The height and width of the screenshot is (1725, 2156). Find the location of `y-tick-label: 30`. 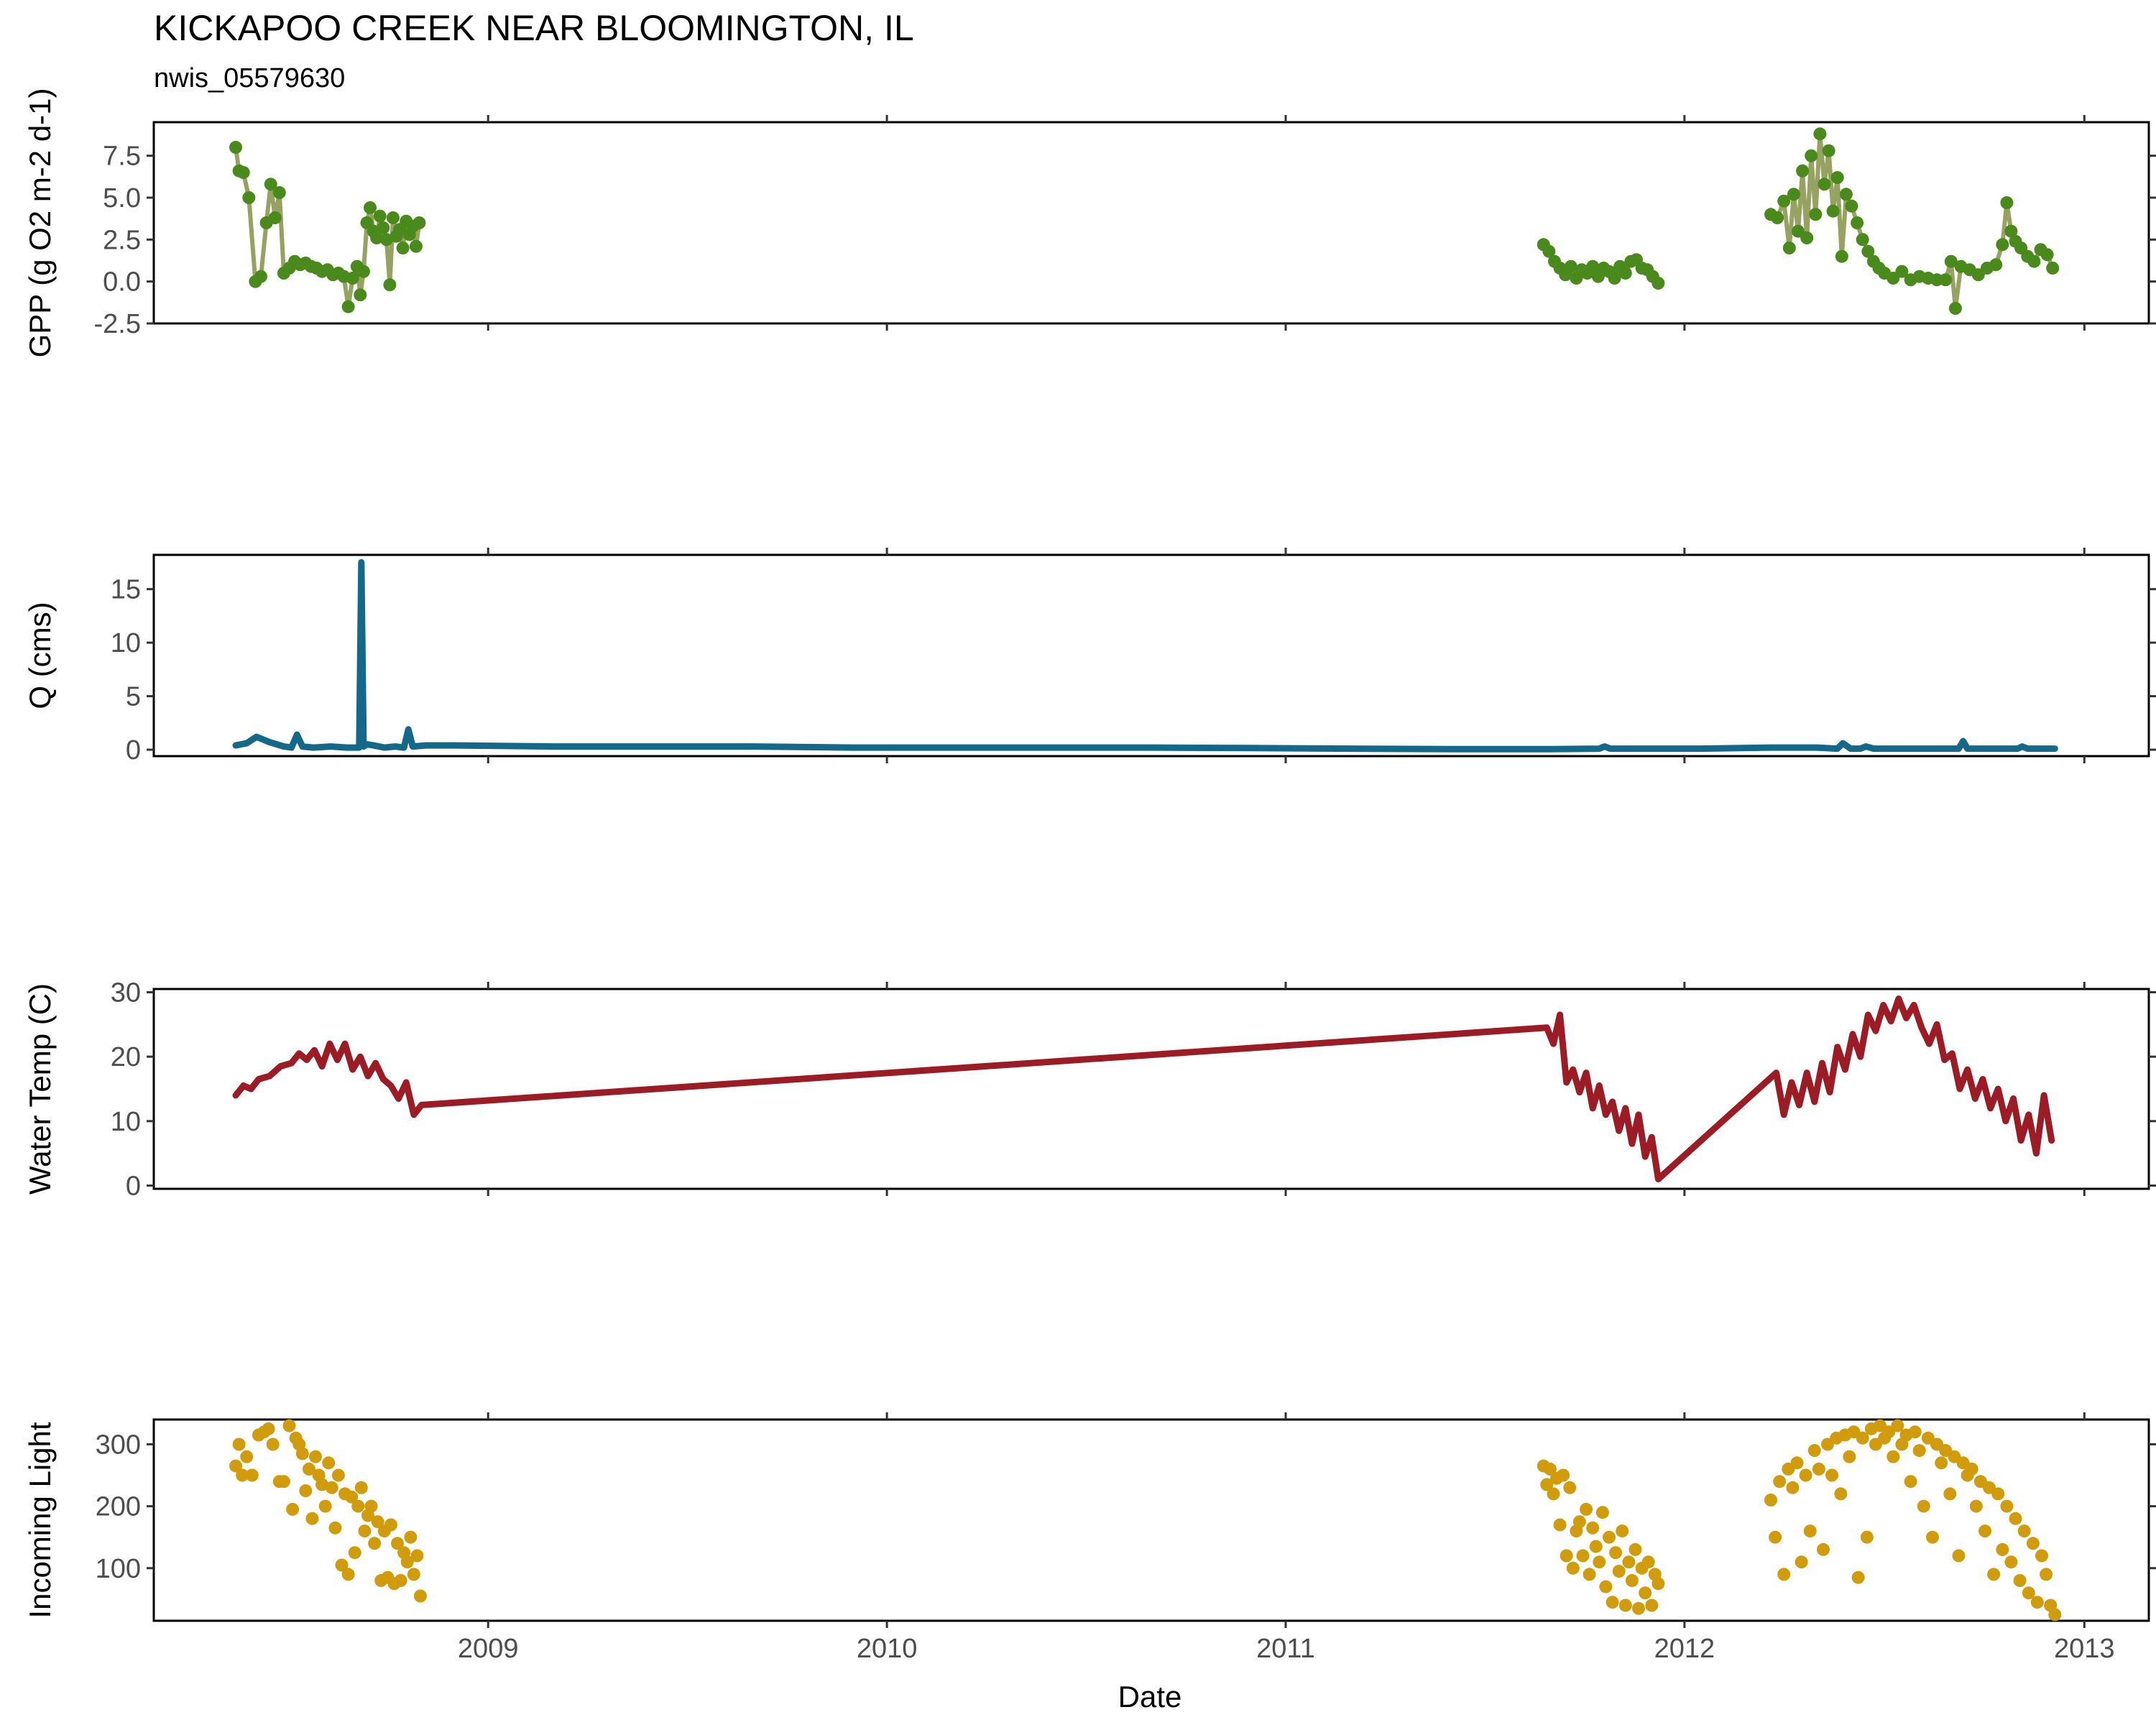

y-tick-label: 30 is located at coordinates (126, 993).